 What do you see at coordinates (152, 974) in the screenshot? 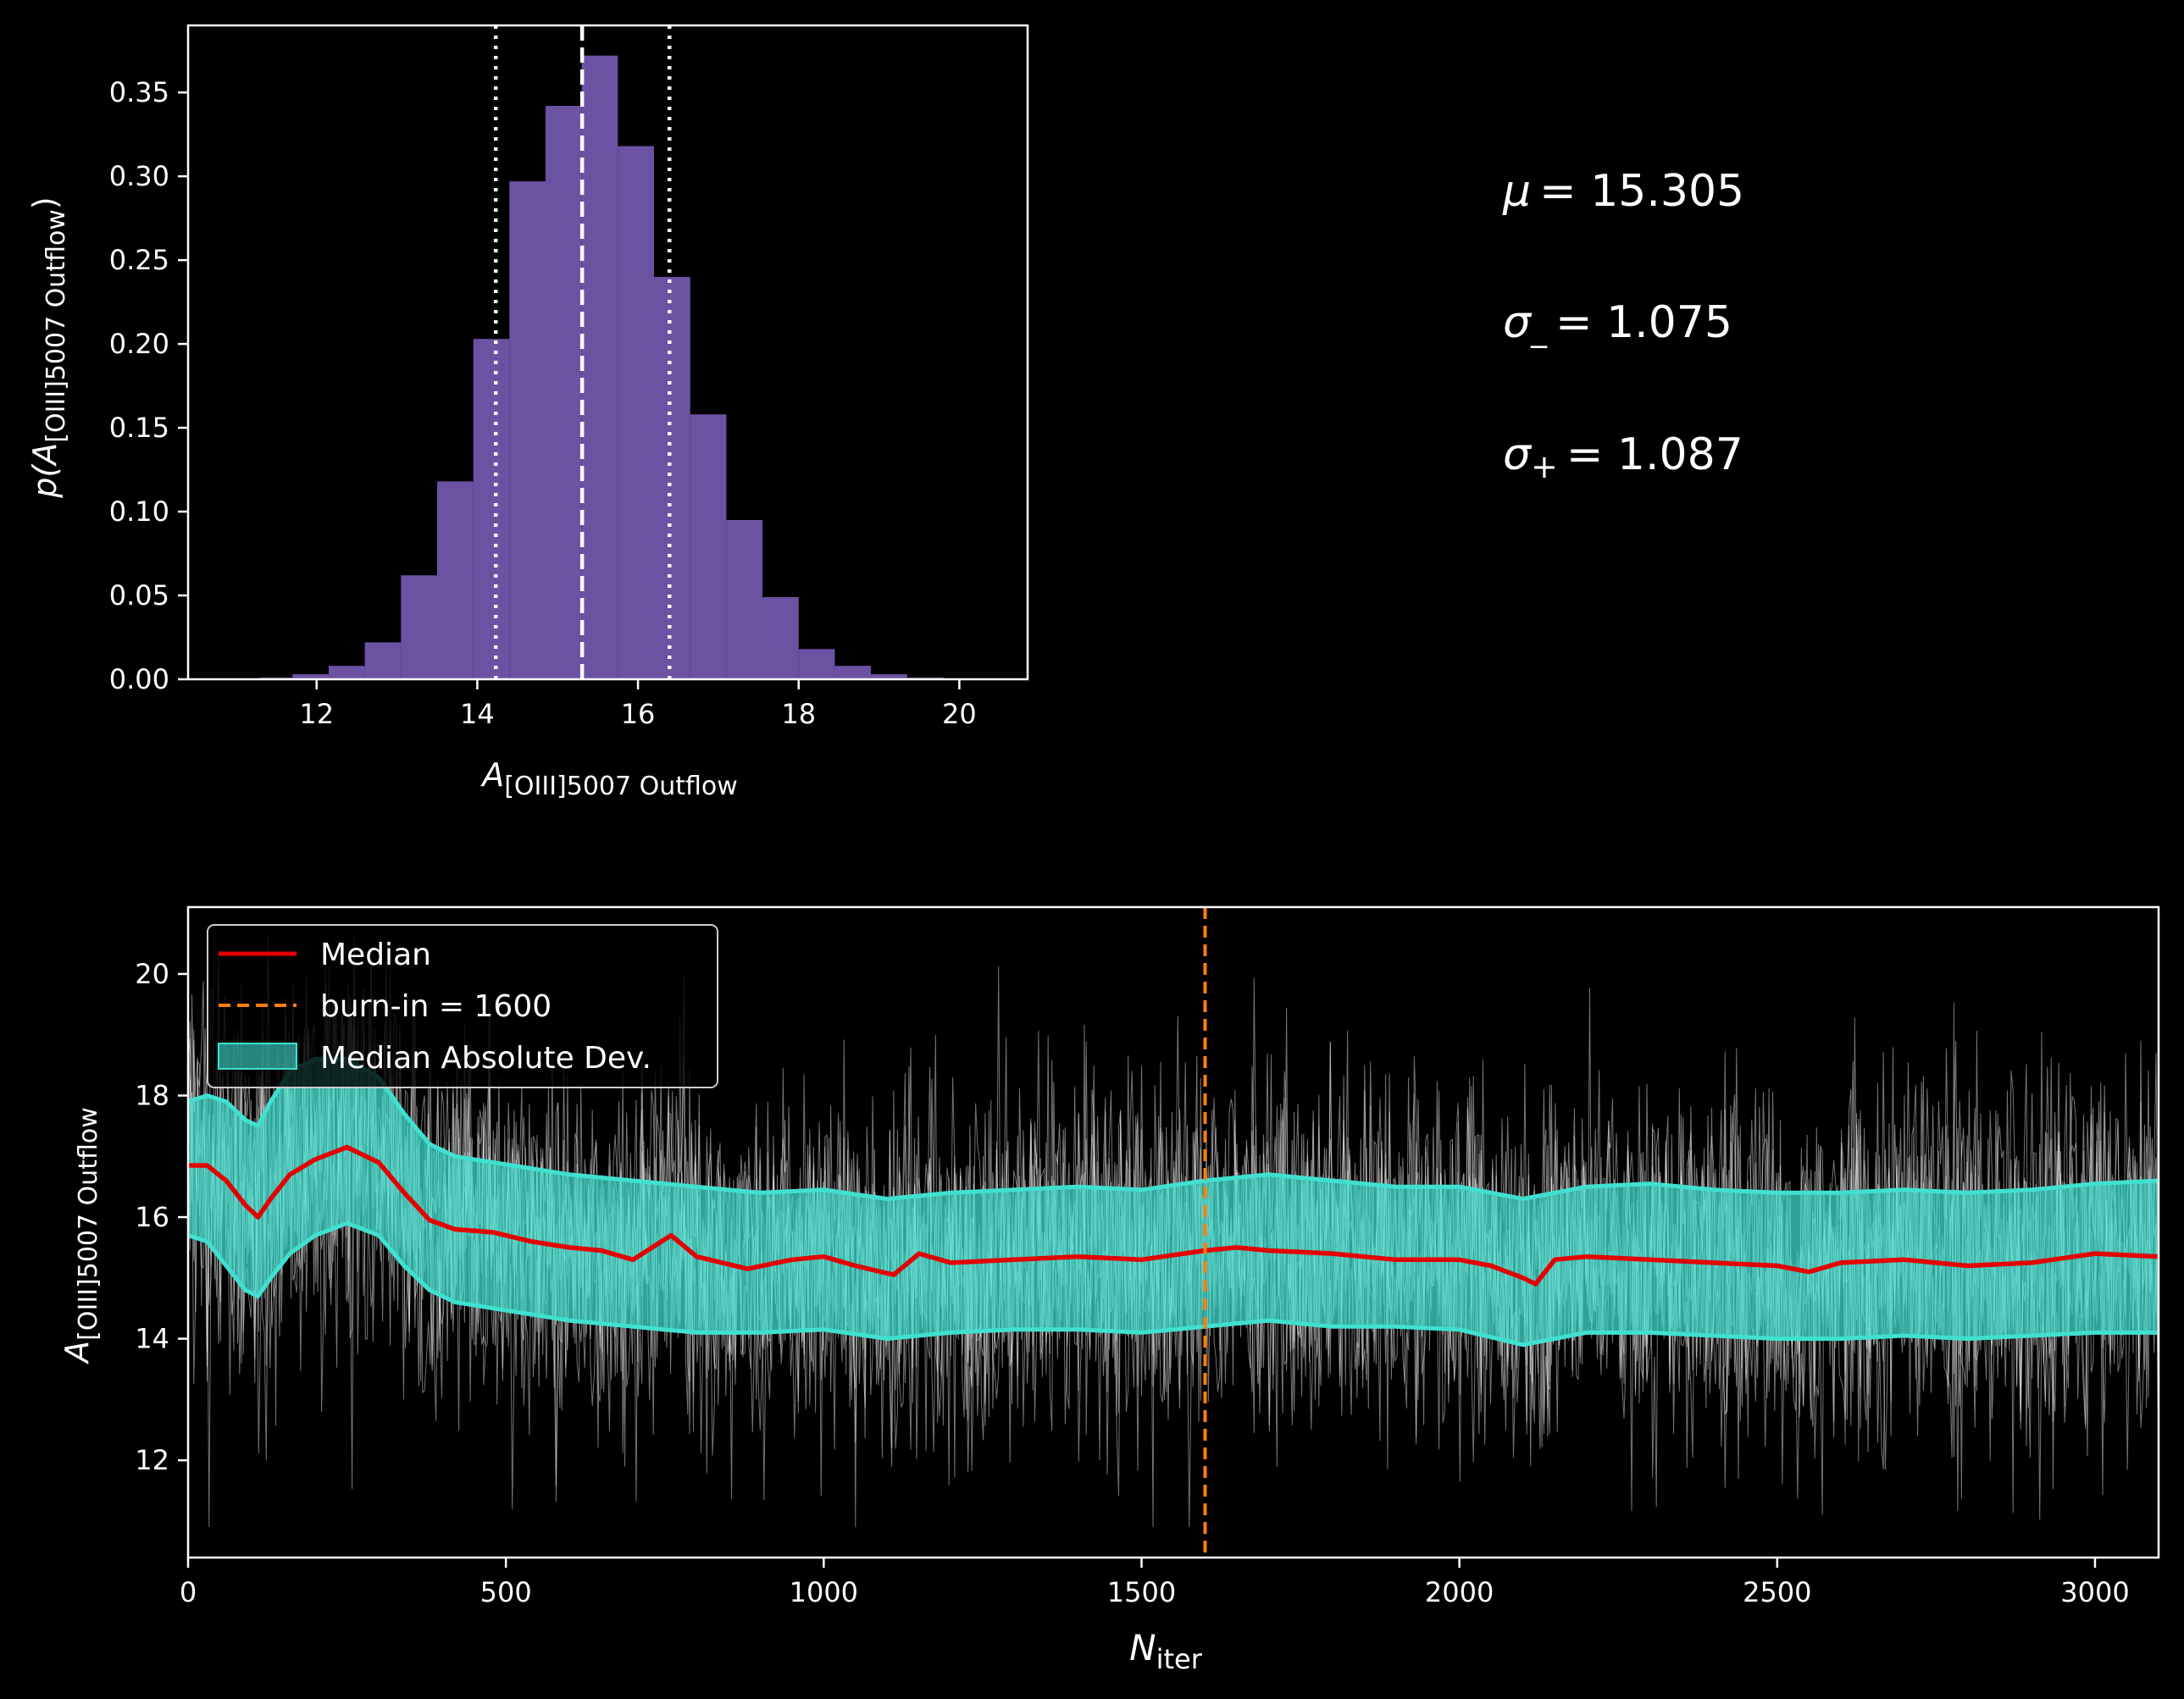
I see `trace-y-tick-label: 20` at bounding box center [152, 974].